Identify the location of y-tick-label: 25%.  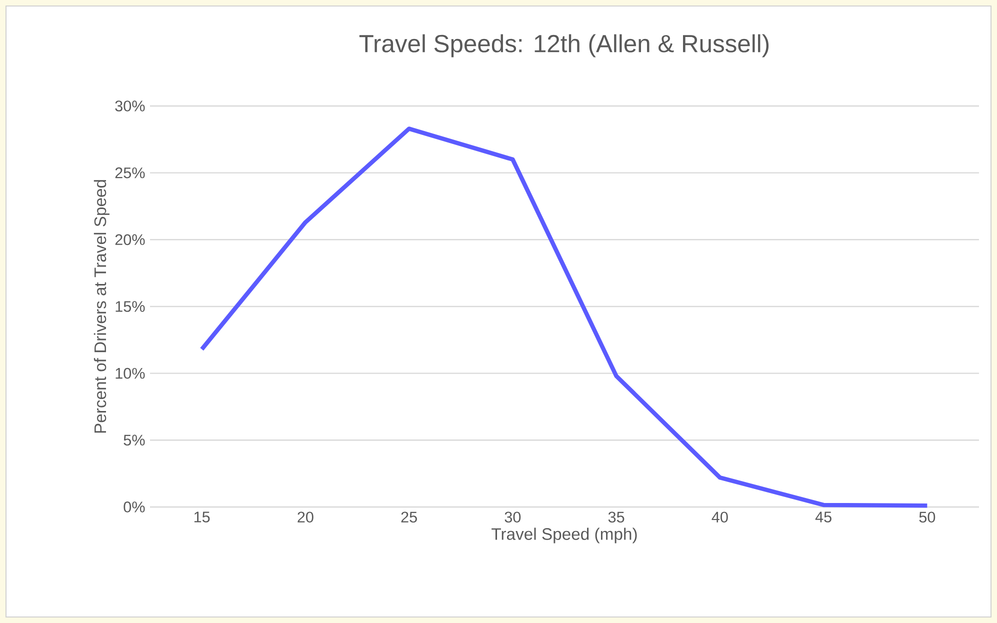
(130, 172).